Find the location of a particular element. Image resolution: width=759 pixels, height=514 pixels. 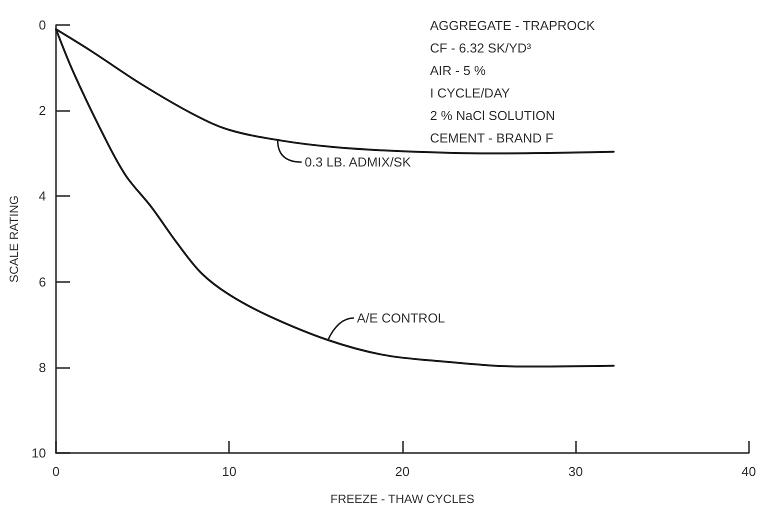

x-axis-title: FREEZE - THAW CYCLES is located at coordinates (402, 499).